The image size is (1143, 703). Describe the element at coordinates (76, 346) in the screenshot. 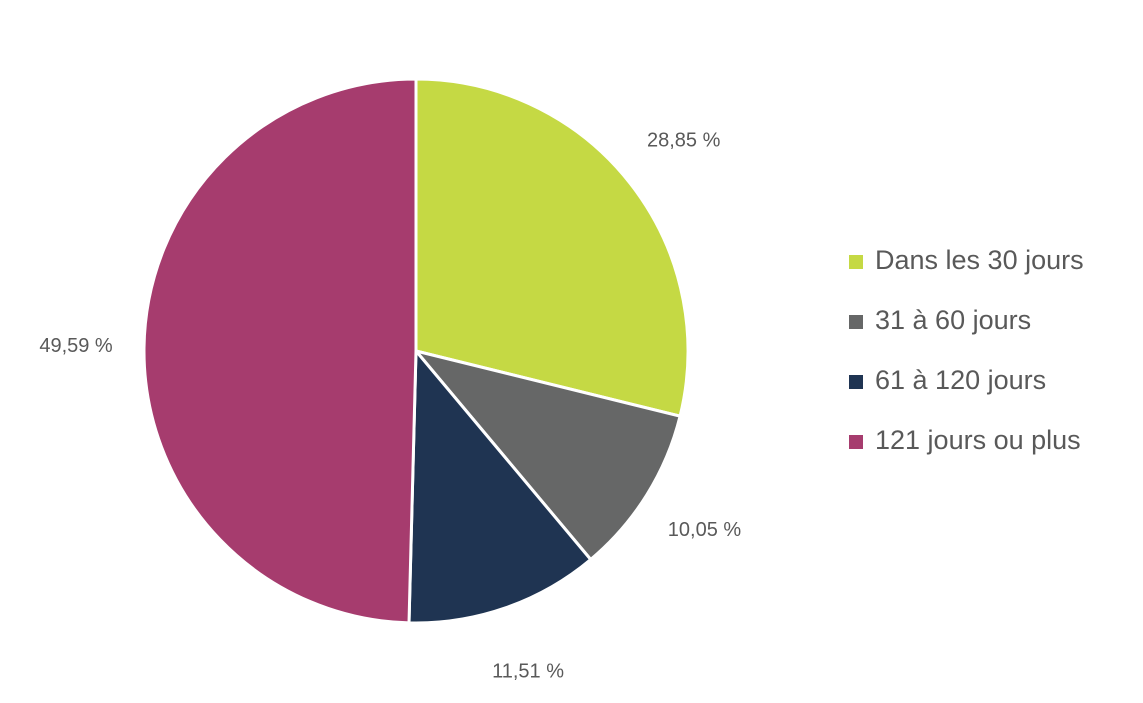

I see `data-label: 49,59 %` at that location.